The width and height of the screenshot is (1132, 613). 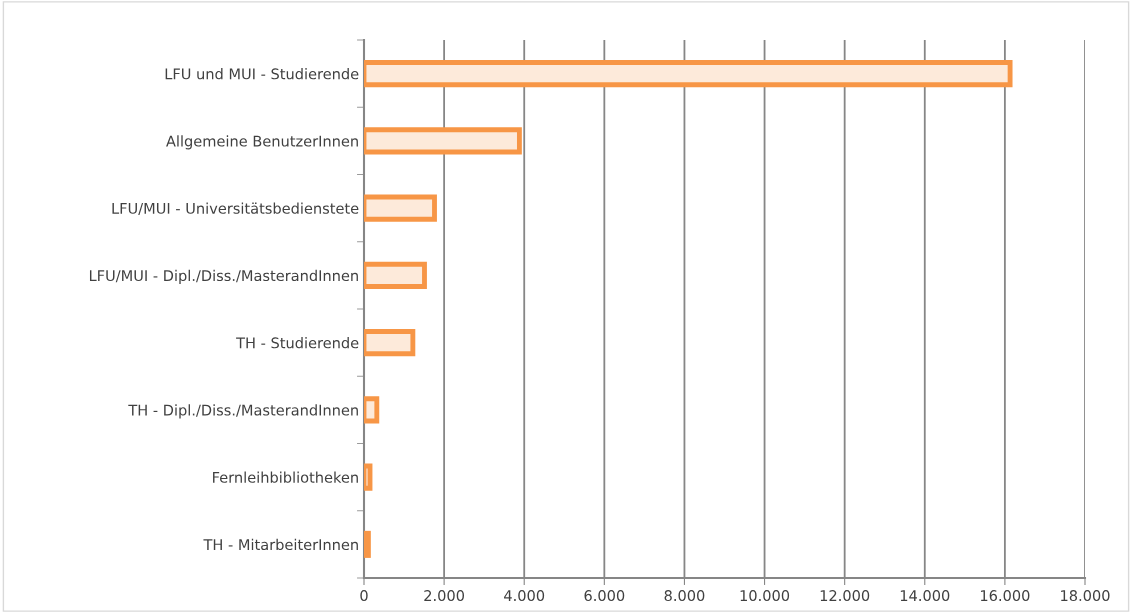 I want to click on x-tick-label: 10.000, so click(x=765, y=596).